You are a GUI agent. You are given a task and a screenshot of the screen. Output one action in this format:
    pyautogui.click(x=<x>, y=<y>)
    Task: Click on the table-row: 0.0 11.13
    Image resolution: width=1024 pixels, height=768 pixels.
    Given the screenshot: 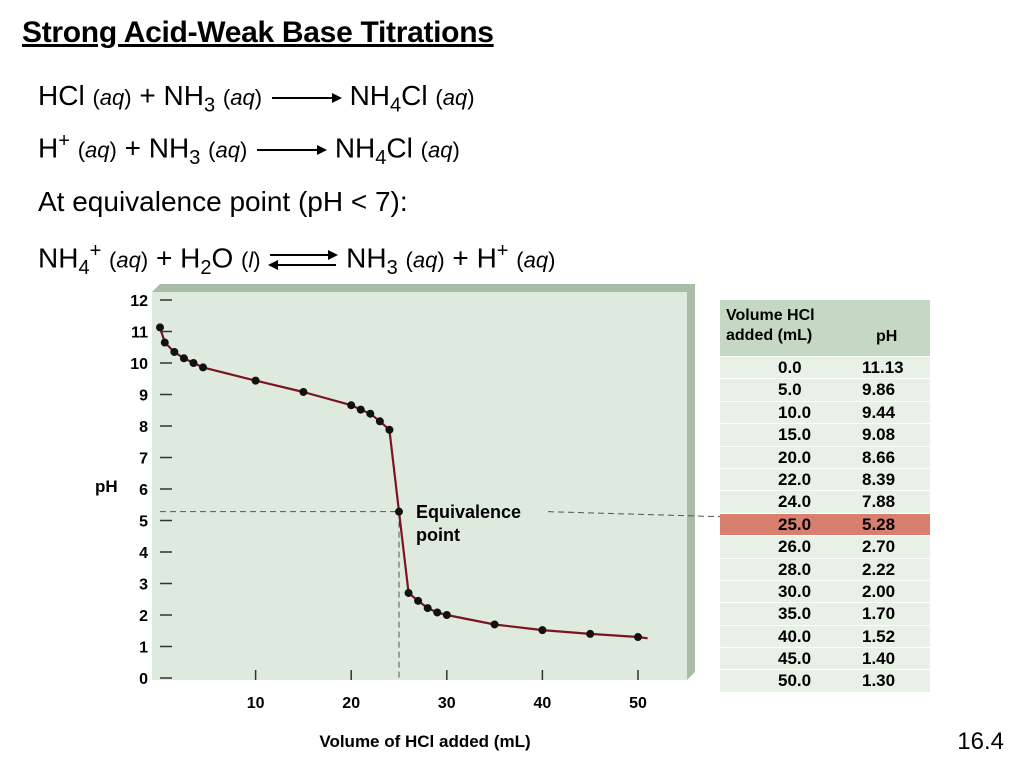 What is the action you would take?
    pyautogui.click(x=825, y=367)
    